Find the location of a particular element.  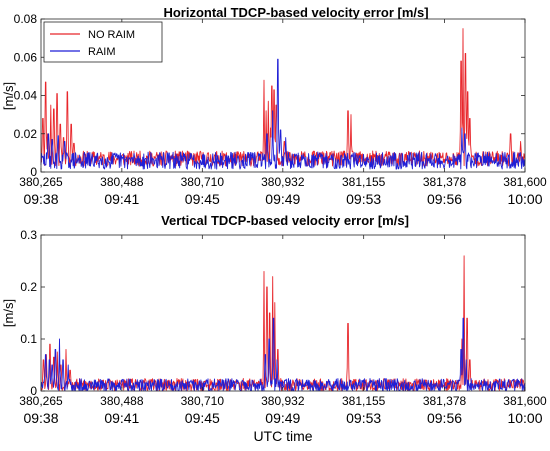

y-tick-label: 0.06 is located at coordinates (26, 57).